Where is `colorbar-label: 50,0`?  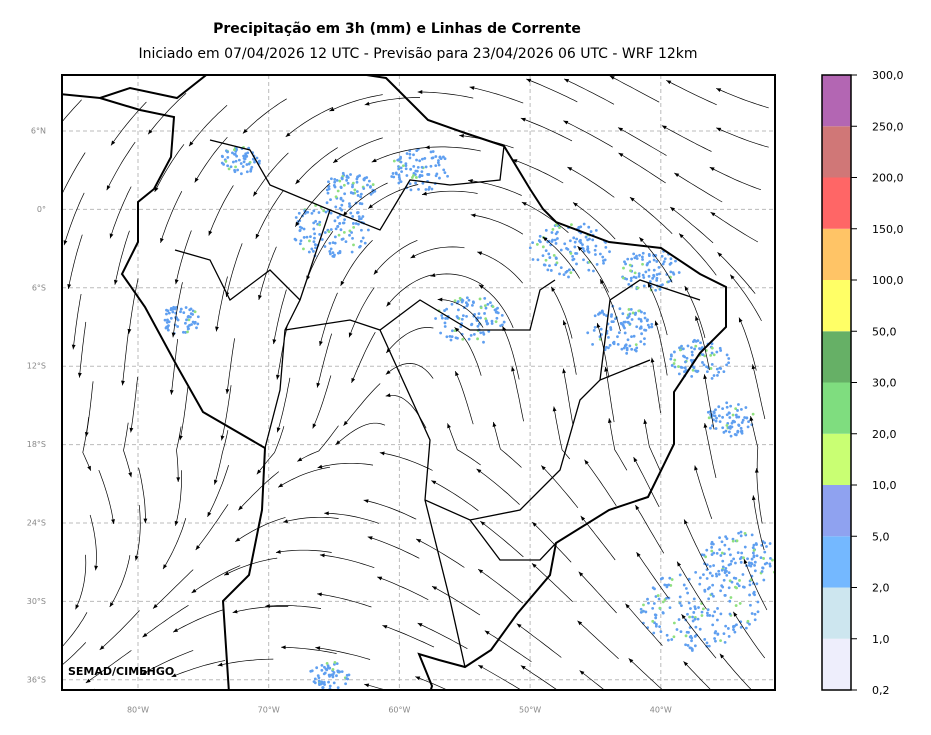
colorbar-label: 50,0 is located at coordinates (884, 331).